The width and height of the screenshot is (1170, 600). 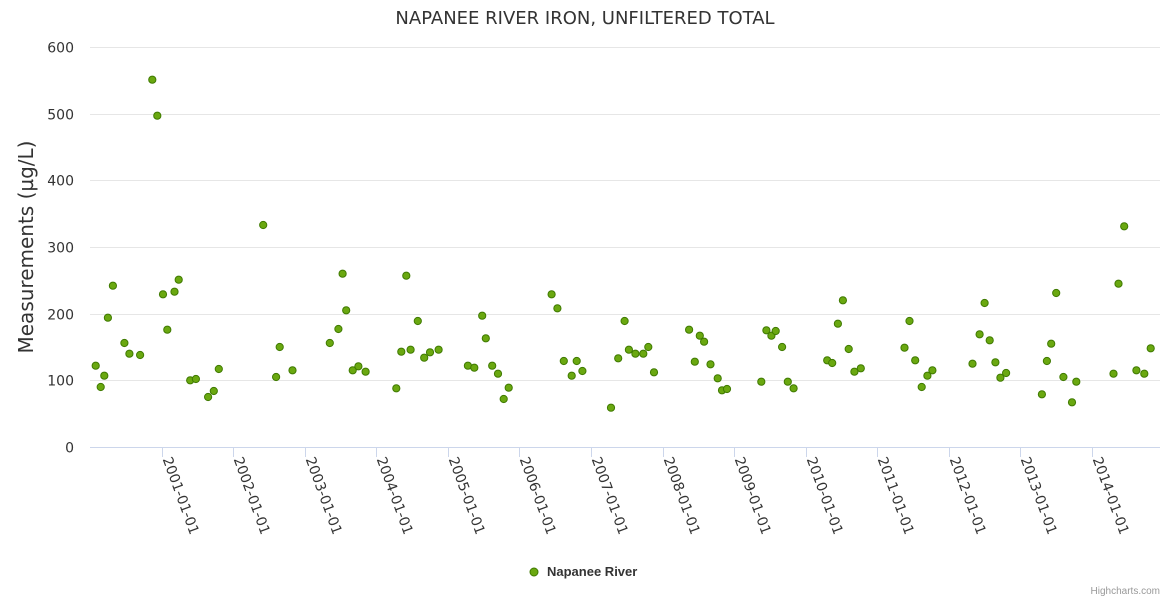 What do you see at coordinates (1125, 591) in the screenshot?
I see `credits-link: Highcharts.com` at bounding box center [1125, 591].